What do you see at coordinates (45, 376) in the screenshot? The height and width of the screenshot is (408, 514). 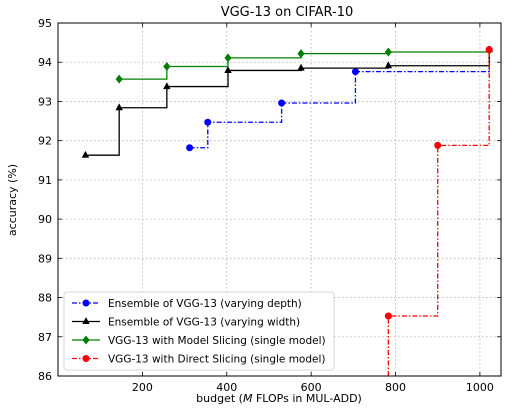 I see `y-tick-label: 86` at bounding box center [45, 376].